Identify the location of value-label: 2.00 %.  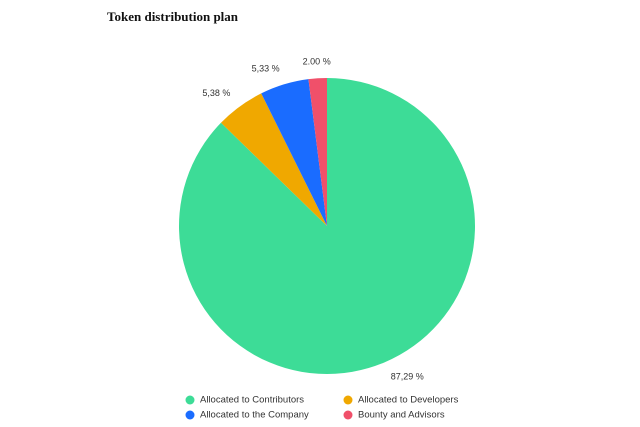
(317, 62).